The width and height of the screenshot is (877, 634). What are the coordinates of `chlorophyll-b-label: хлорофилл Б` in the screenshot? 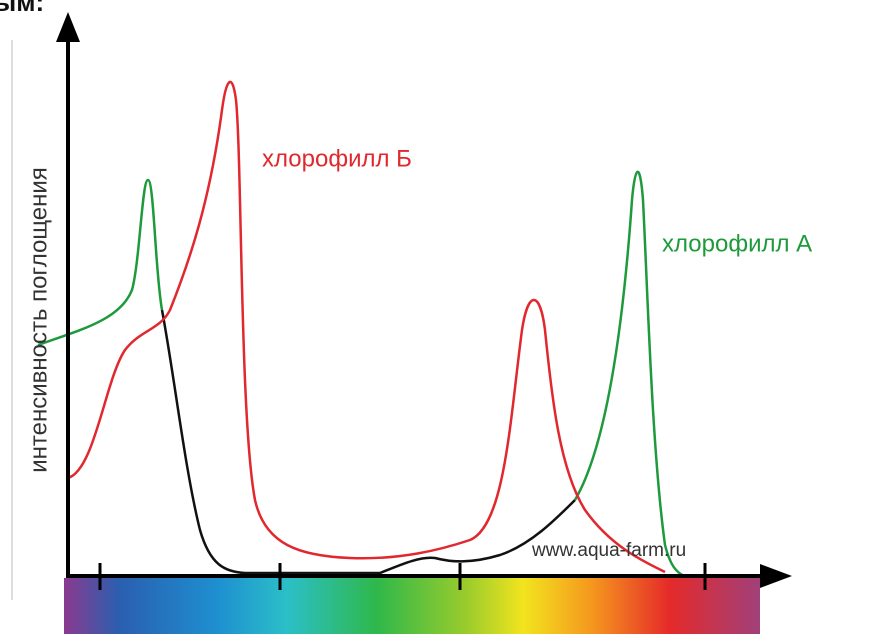 It's located at (337, 158).